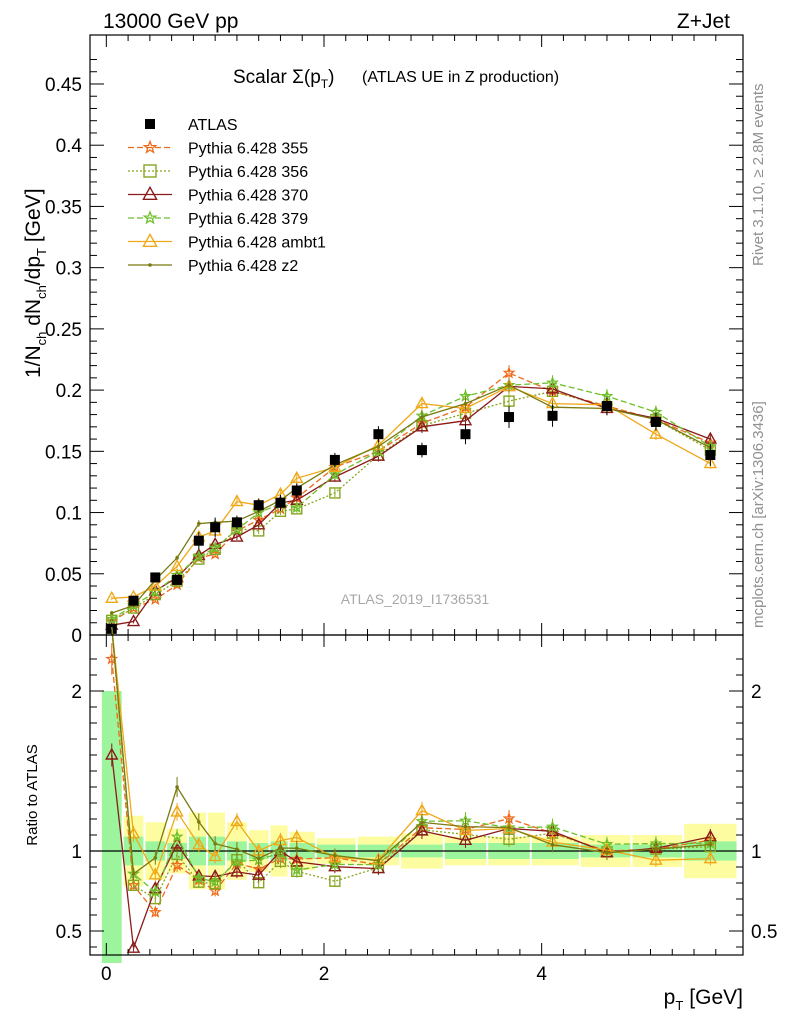 The width and height of the screenshot is (786, 1024). What do you see at coordinates (63, 85) in the screenshot?
I see `y-tick-label-main: 0.45` at bounding box center [63, 85].